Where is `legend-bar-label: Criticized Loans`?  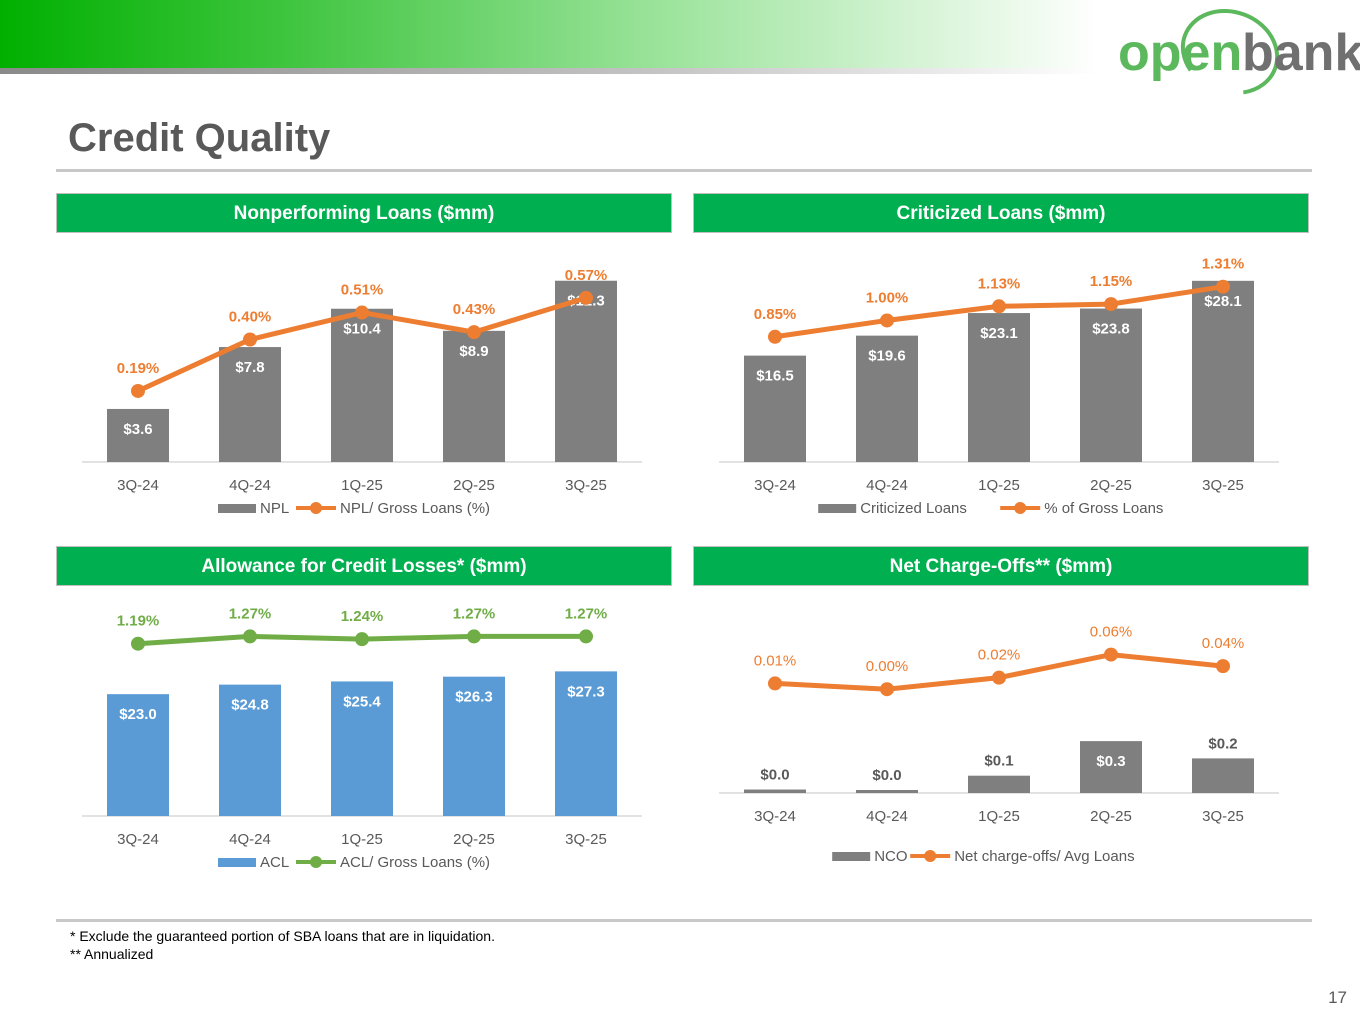
legend-bar-label: Criticized Loans is located at coordinates (913, 508).